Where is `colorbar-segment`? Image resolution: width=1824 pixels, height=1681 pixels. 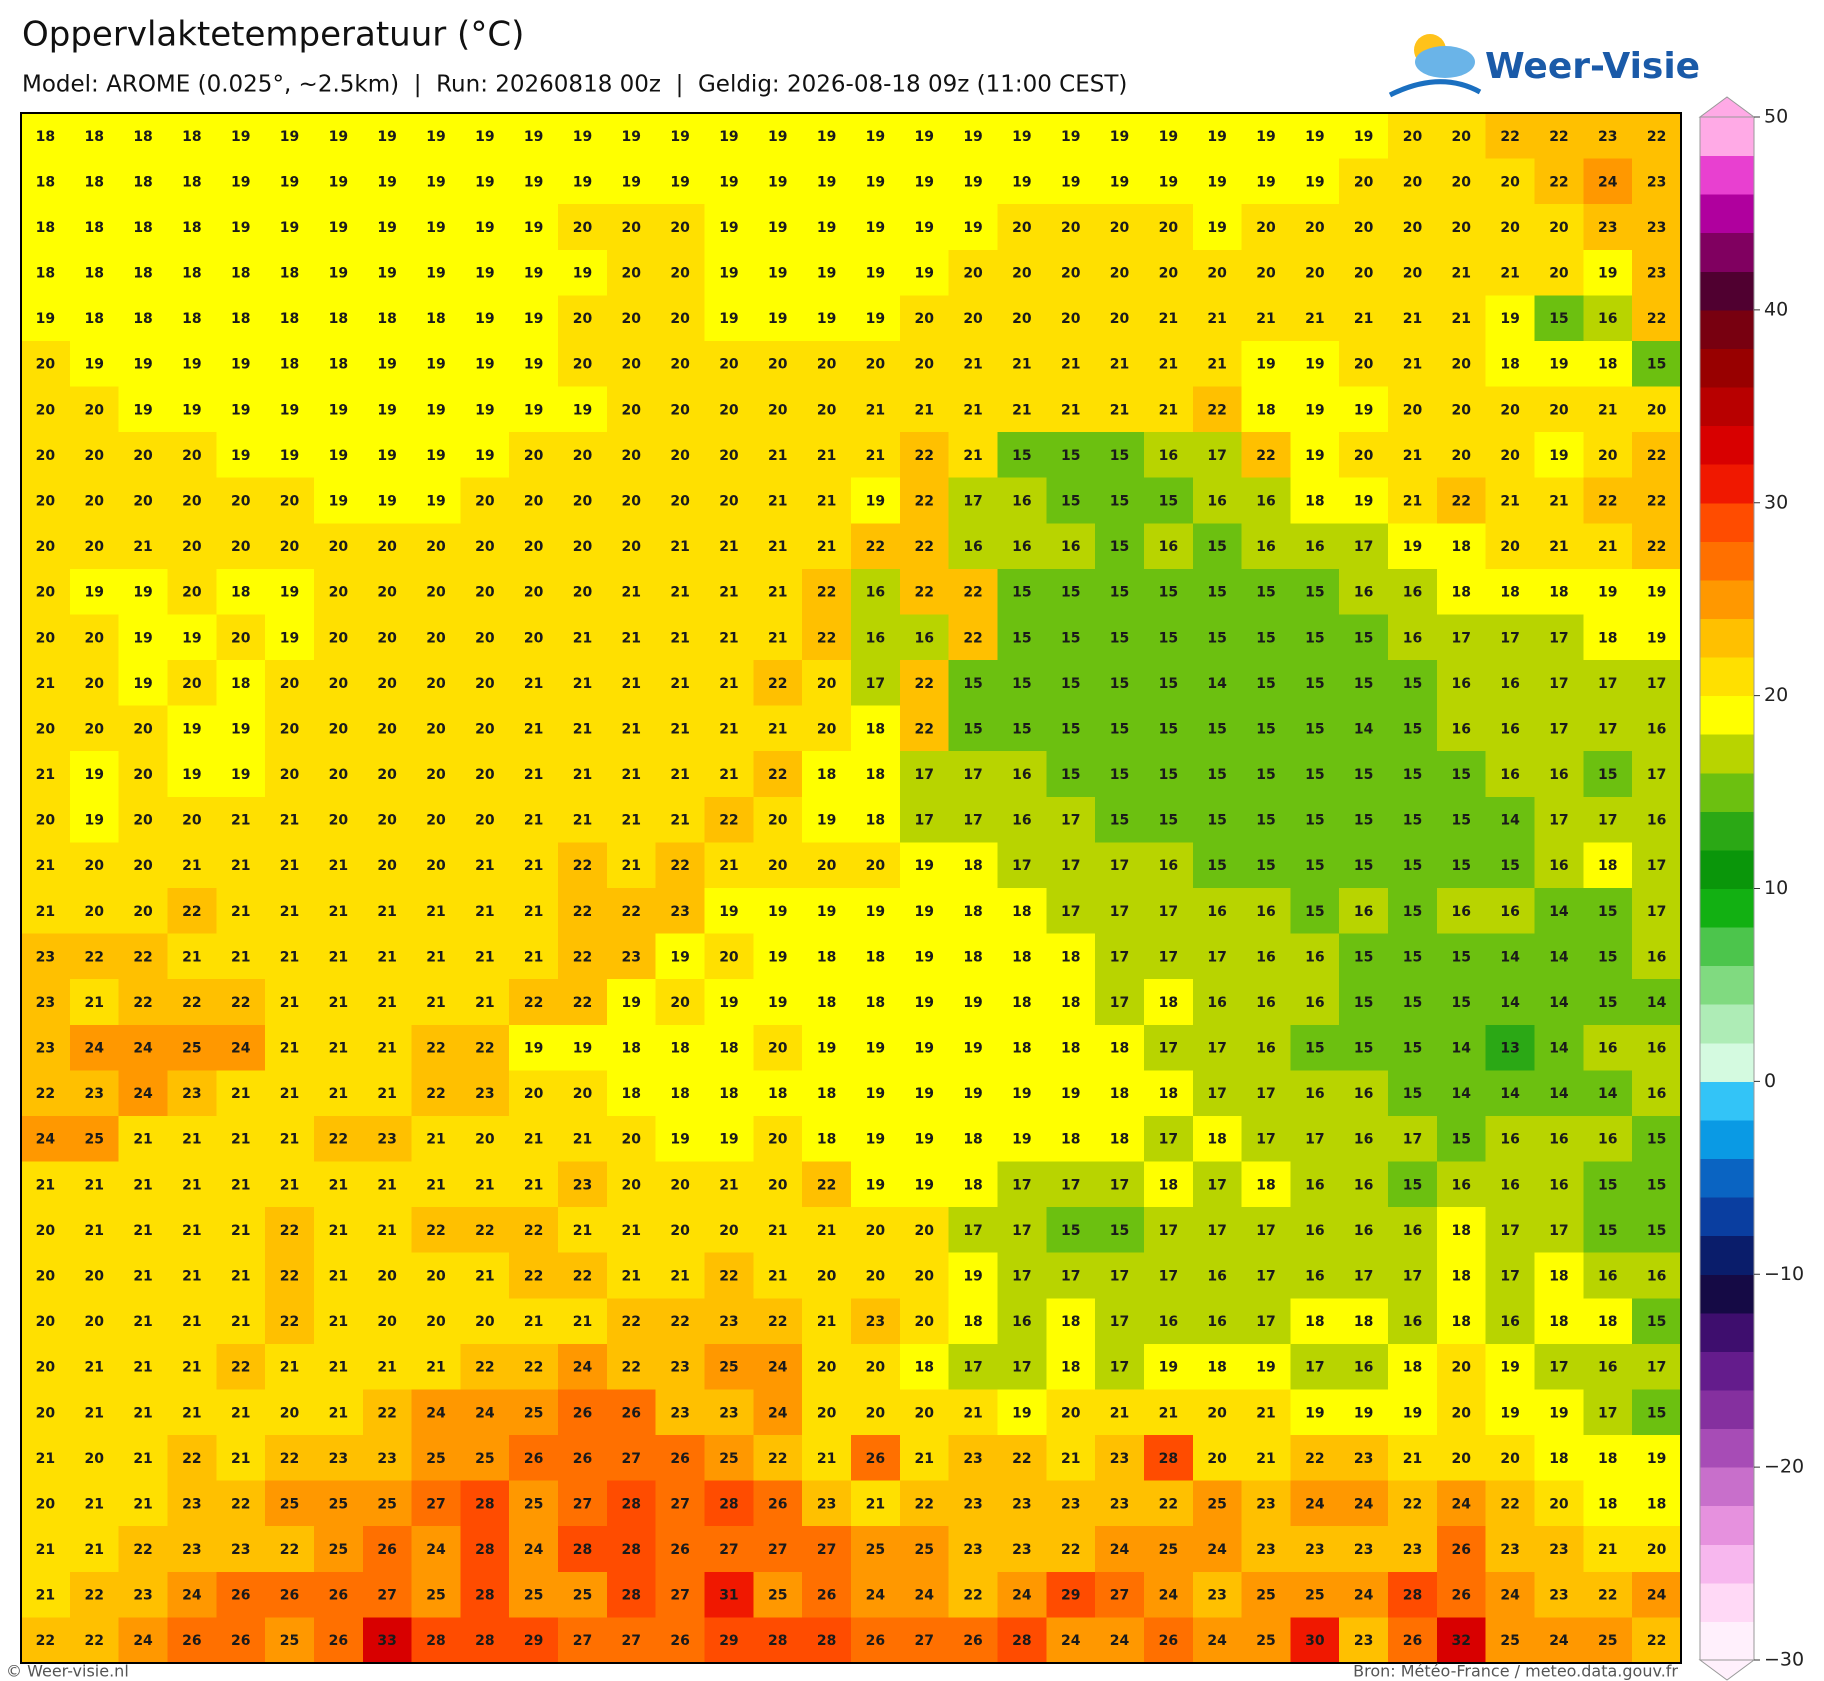 colorbar-segment is located at coordinates (1727, 908).